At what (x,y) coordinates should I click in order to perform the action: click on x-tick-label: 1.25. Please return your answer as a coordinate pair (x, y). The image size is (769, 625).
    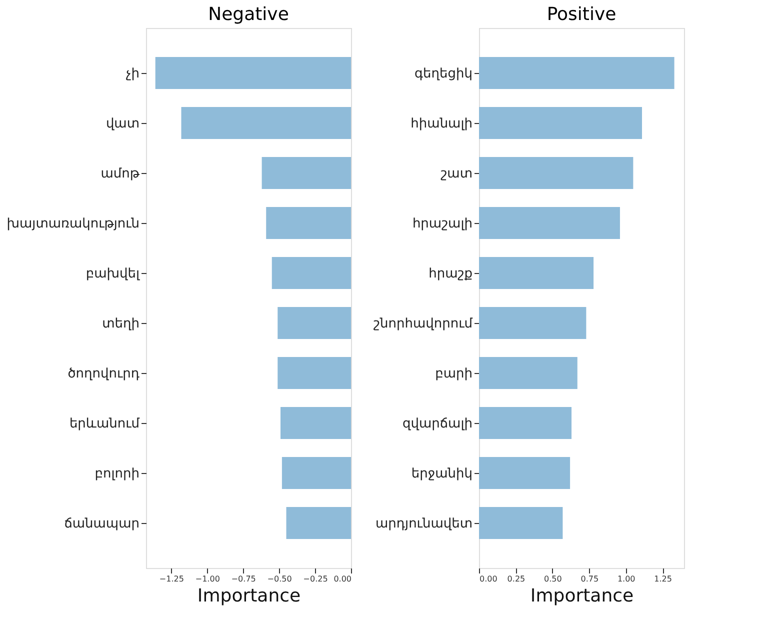
    Looking at the image, I should click on (663, 579).